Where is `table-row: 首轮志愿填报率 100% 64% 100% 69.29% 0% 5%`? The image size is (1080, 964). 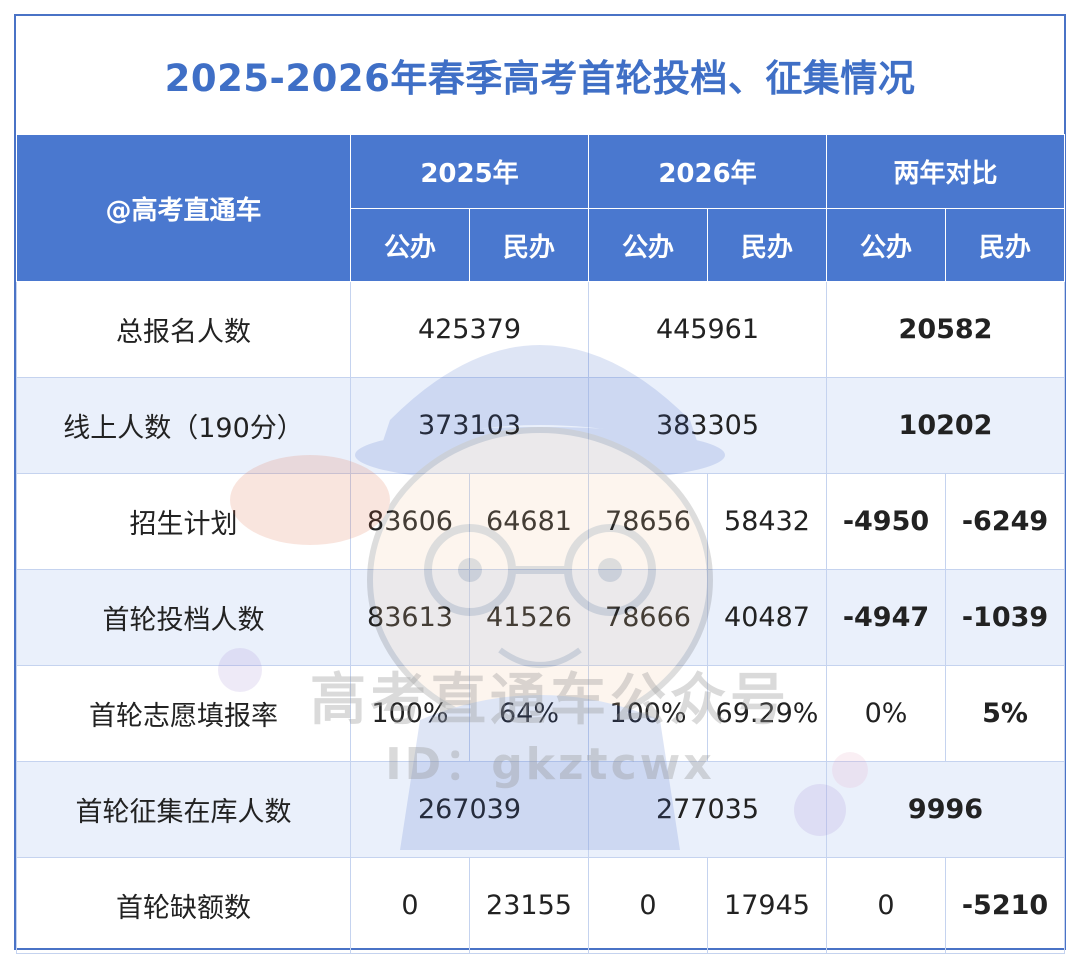
table-row: 首轮志愿填报率 100% 64% 100% 69.29% 0% 5% is located at coordinates (541, 713).